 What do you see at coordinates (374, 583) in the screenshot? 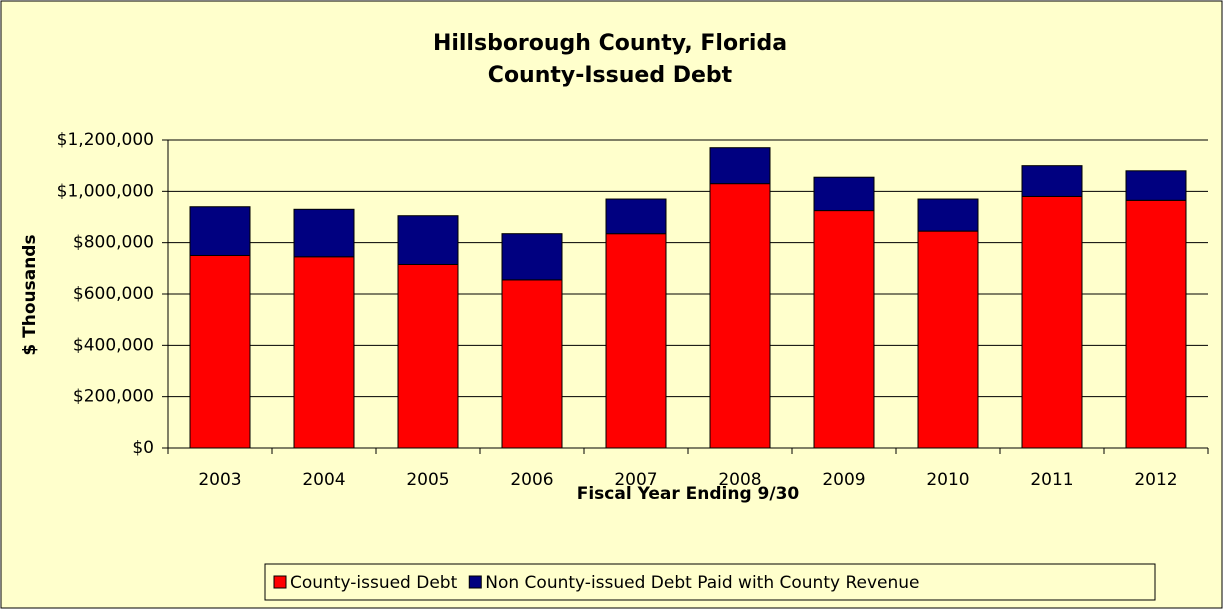
I see `legend-label: County-issued Debt` at bounding box center [374, 583].